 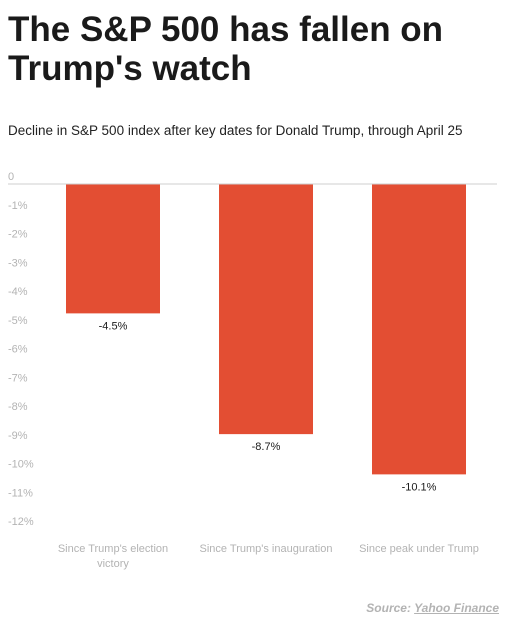 I want to click on y-tick-label: -7%, so click(x=18, y=378).